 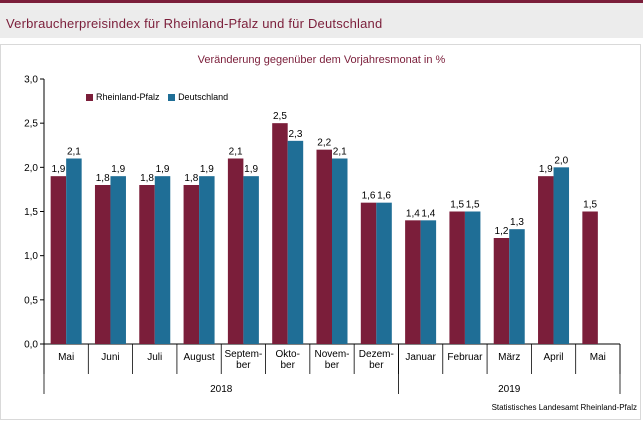 What do you see at coordinates (420, 357) in the screenshot?
I see `x-tick-label: Januar` at bounding box center [420, 357].